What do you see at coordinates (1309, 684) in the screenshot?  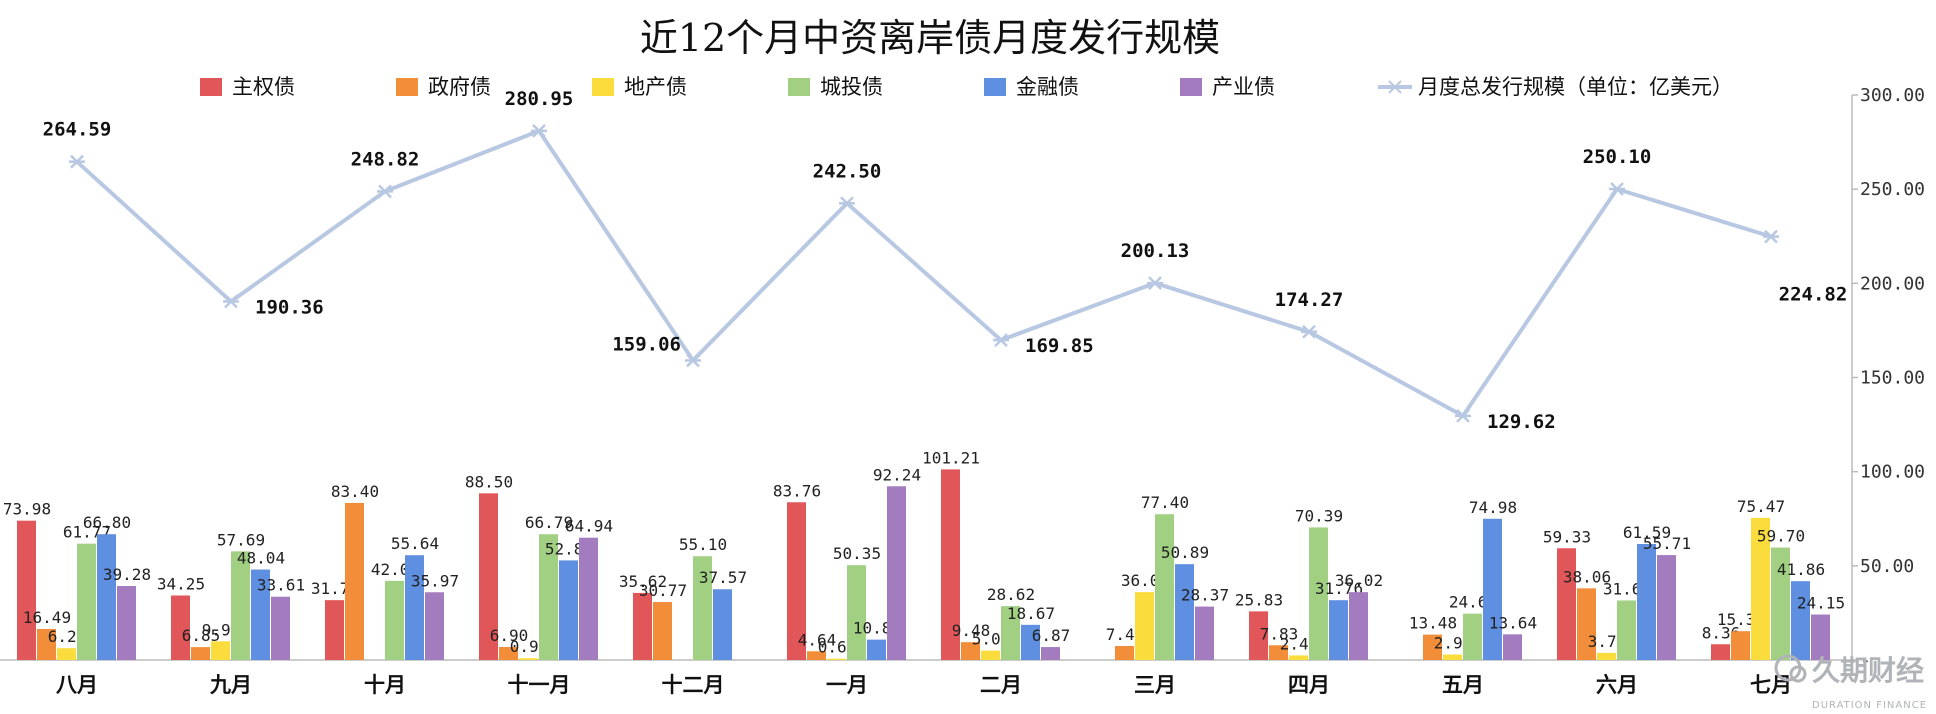 I see `category-label: 四月` at bounding box center [1309, 684].